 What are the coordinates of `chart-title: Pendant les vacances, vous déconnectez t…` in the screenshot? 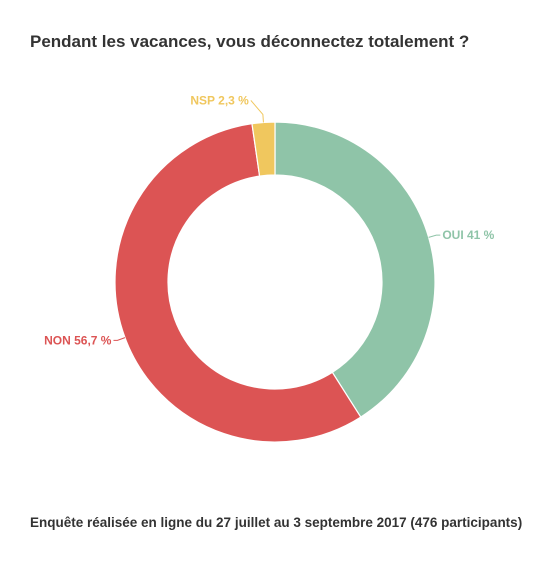 It's located at (250, 41).